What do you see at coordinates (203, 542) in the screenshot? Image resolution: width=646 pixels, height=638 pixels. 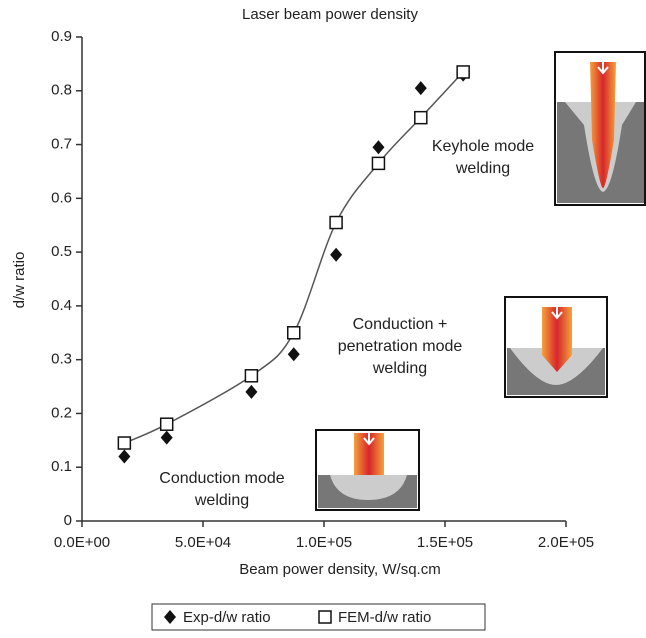 I see `x-tick-label: 5.0E+04` at bounding box center [203, 542].